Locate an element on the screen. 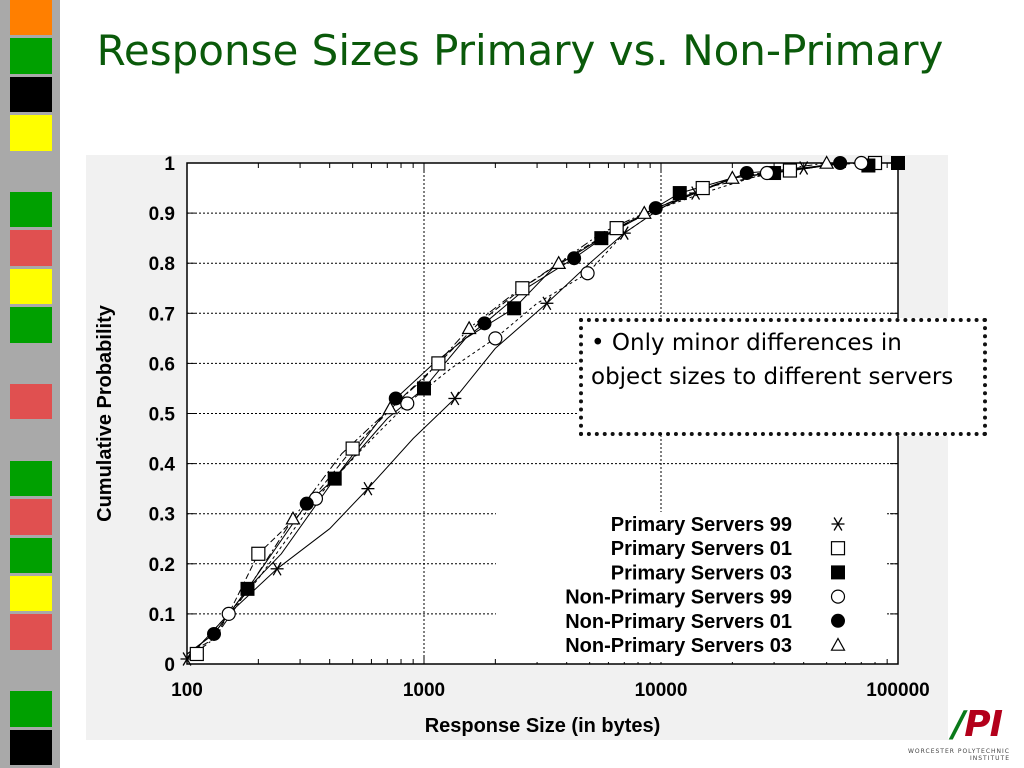 The height and width of the screenshot is (768, 1024). y-tick-label: 0.6 is located at coordinates (162, 364).